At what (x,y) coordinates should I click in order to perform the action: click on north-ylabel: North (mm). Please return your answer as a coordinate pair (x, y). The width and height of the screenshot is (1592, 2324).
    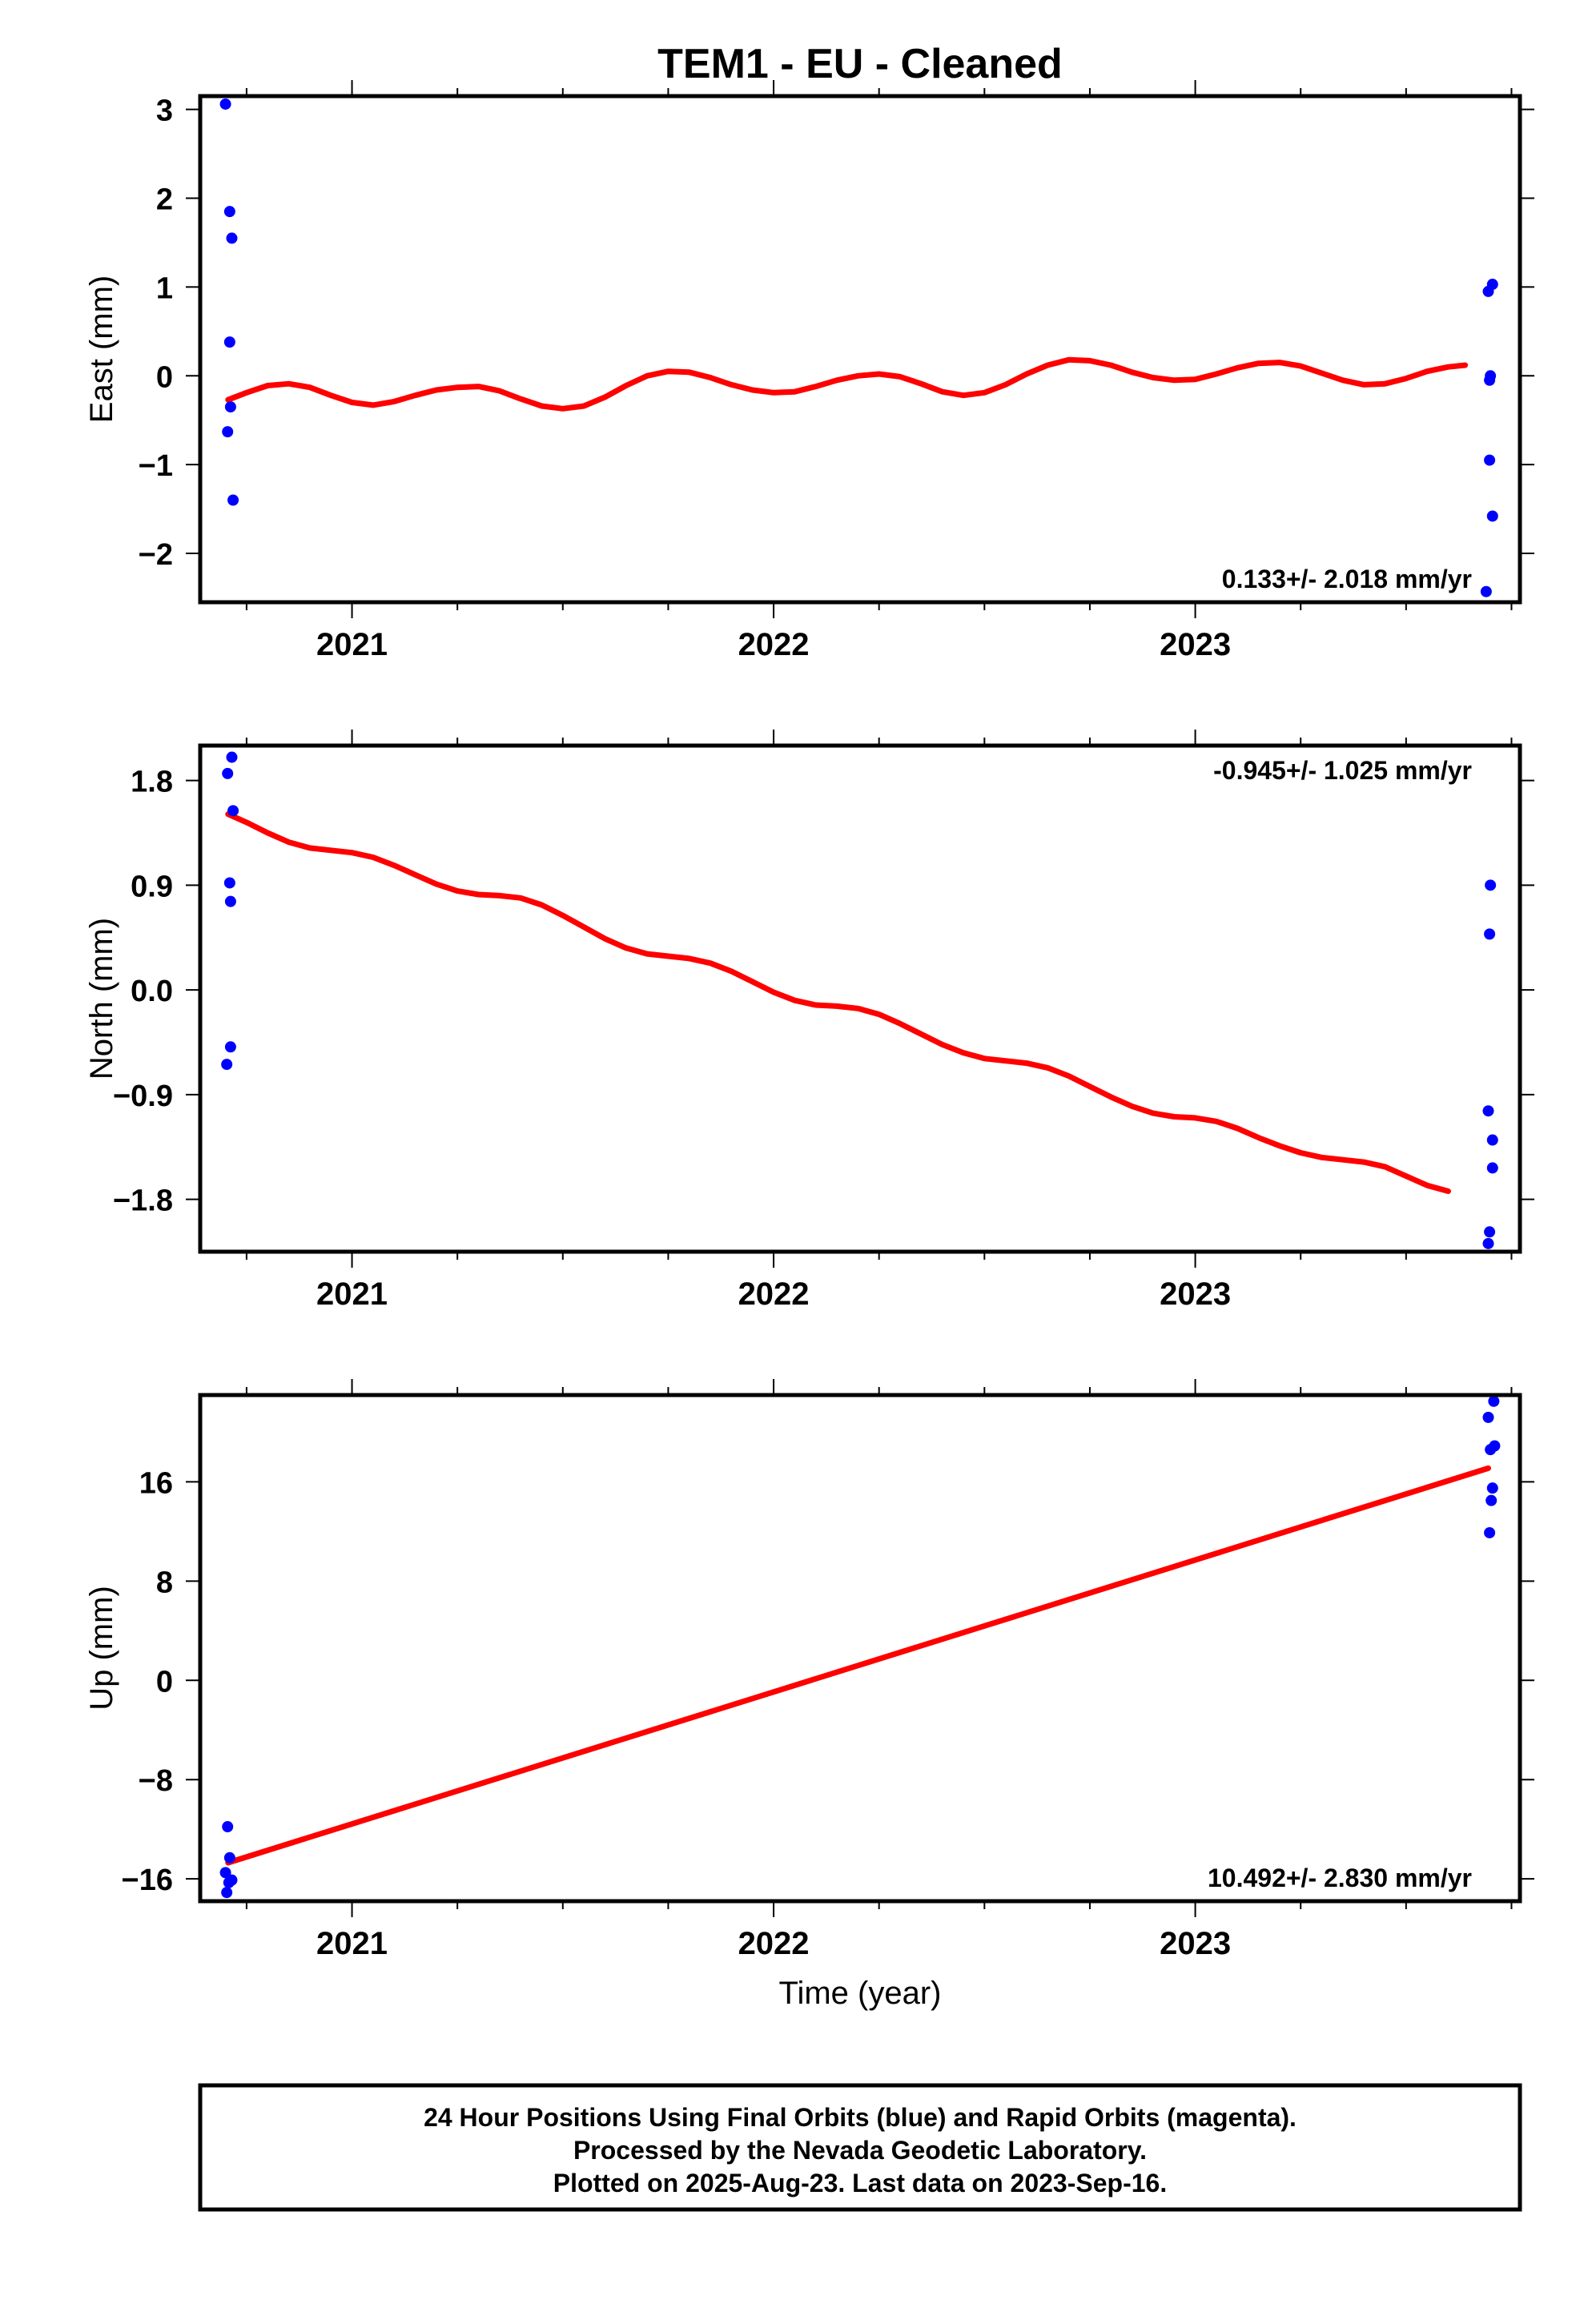
    Looking at the image, I should click on (102, 999).